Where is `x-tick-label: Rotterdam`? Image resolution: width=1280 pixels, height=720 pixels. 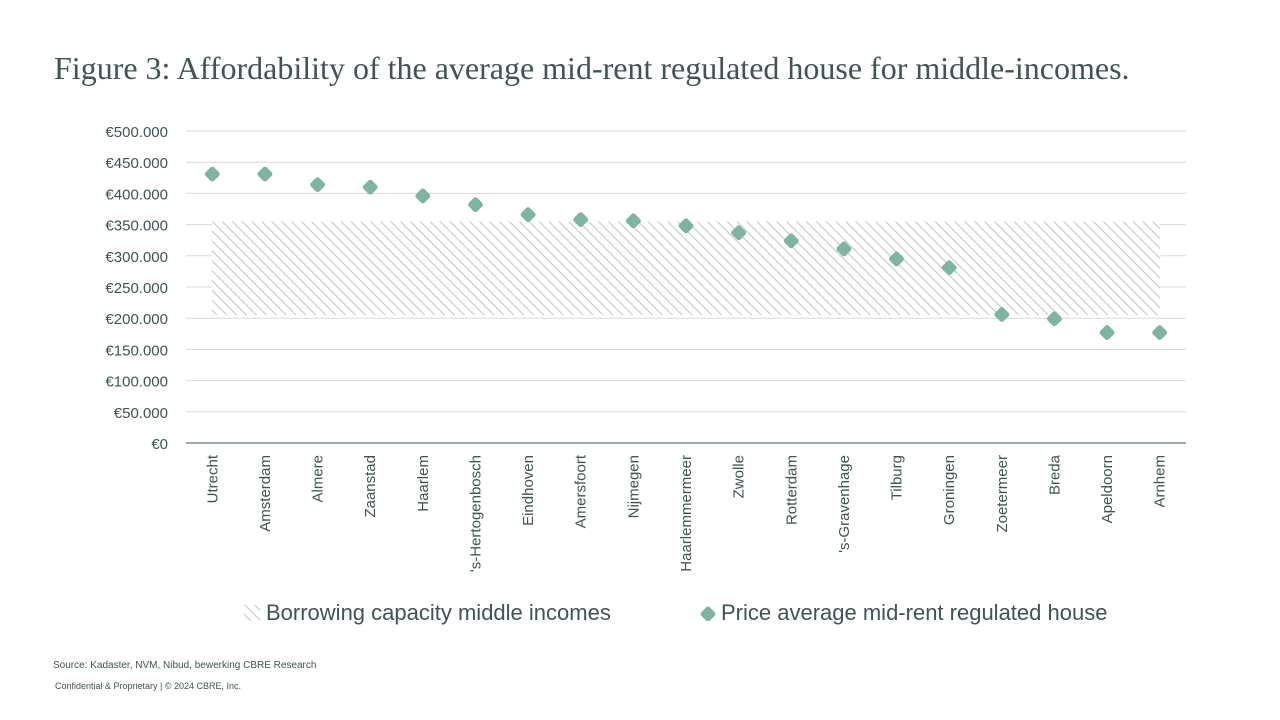
x-tick-label: Rotterdam is located at coordinates (791, 490).